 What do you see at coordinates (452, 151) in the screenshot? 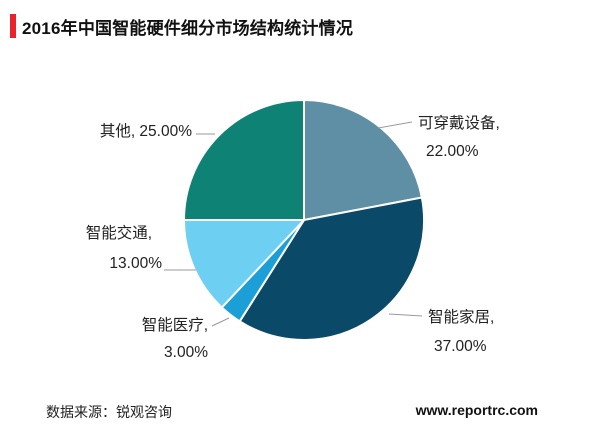
I see `slice-value-label-1: 22.00%` at bounding box center [452, 151].